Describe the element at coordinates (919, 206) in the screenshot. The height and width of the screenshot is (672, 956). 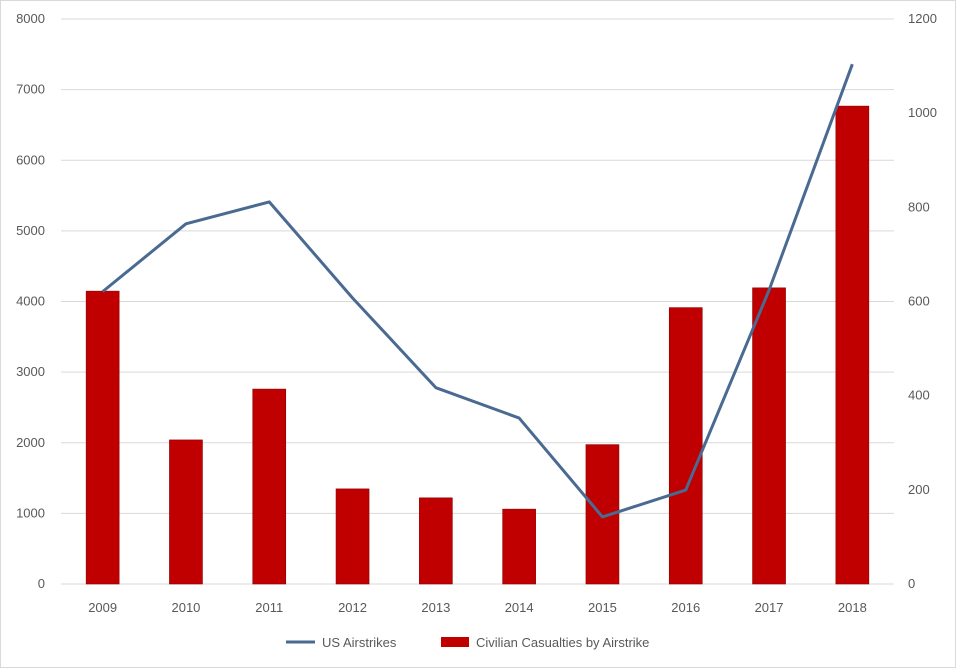
I see `right-axis-tick-label: 800` at that location.